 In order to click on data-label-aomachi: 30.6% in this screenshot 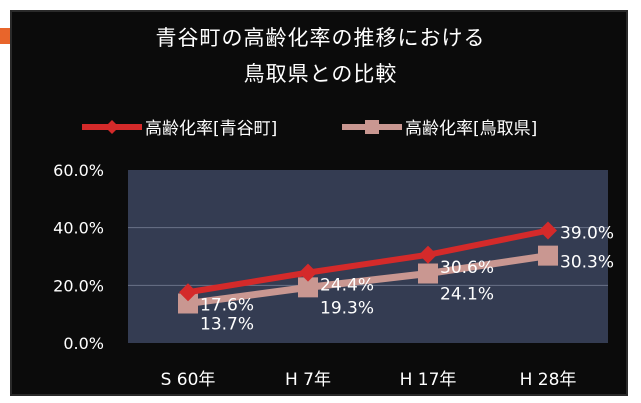, I will do `click(467, 268)`.